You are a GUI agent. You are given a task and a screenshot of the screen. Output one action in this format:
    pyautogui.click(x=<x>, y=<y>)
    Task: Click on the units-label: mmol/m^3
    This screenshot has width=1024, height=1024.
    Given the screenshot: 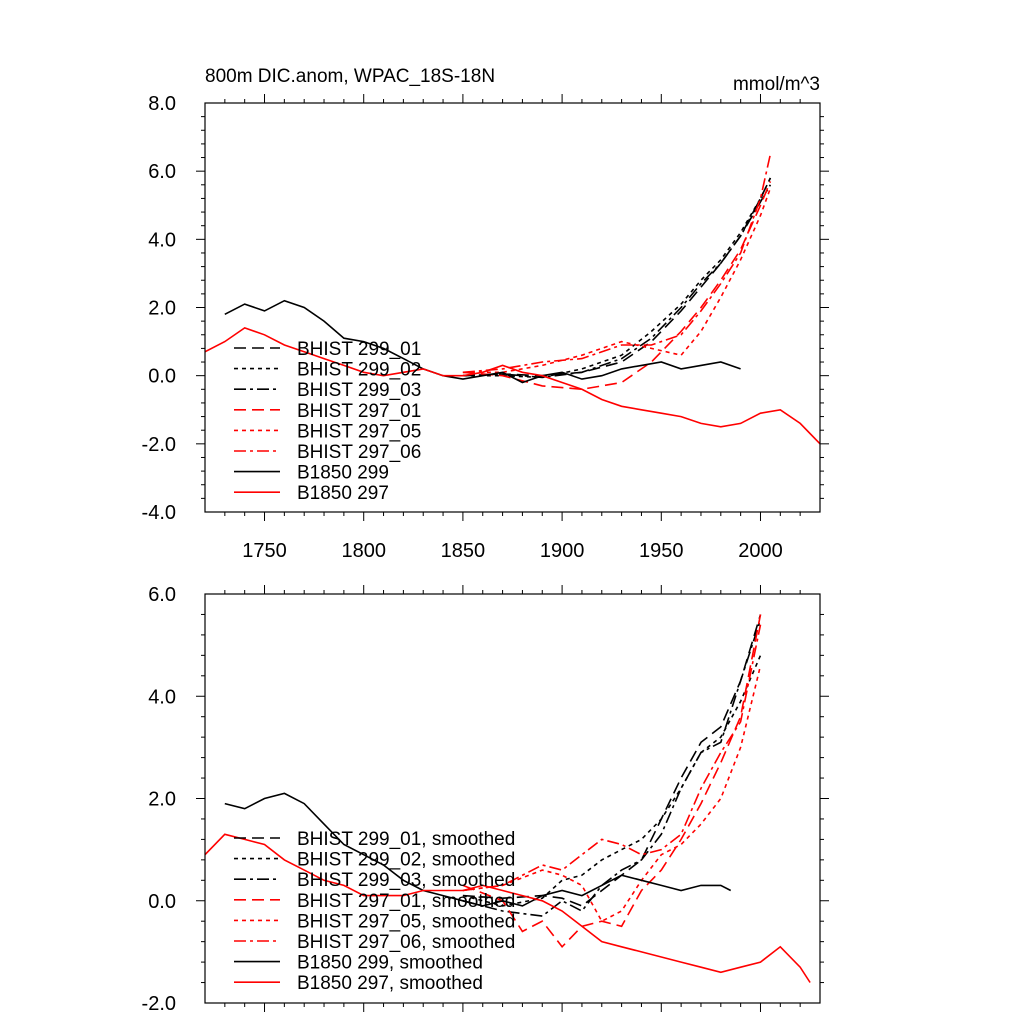 What is the action you would take?
    pyautogui.click(x=776, y=84)
    